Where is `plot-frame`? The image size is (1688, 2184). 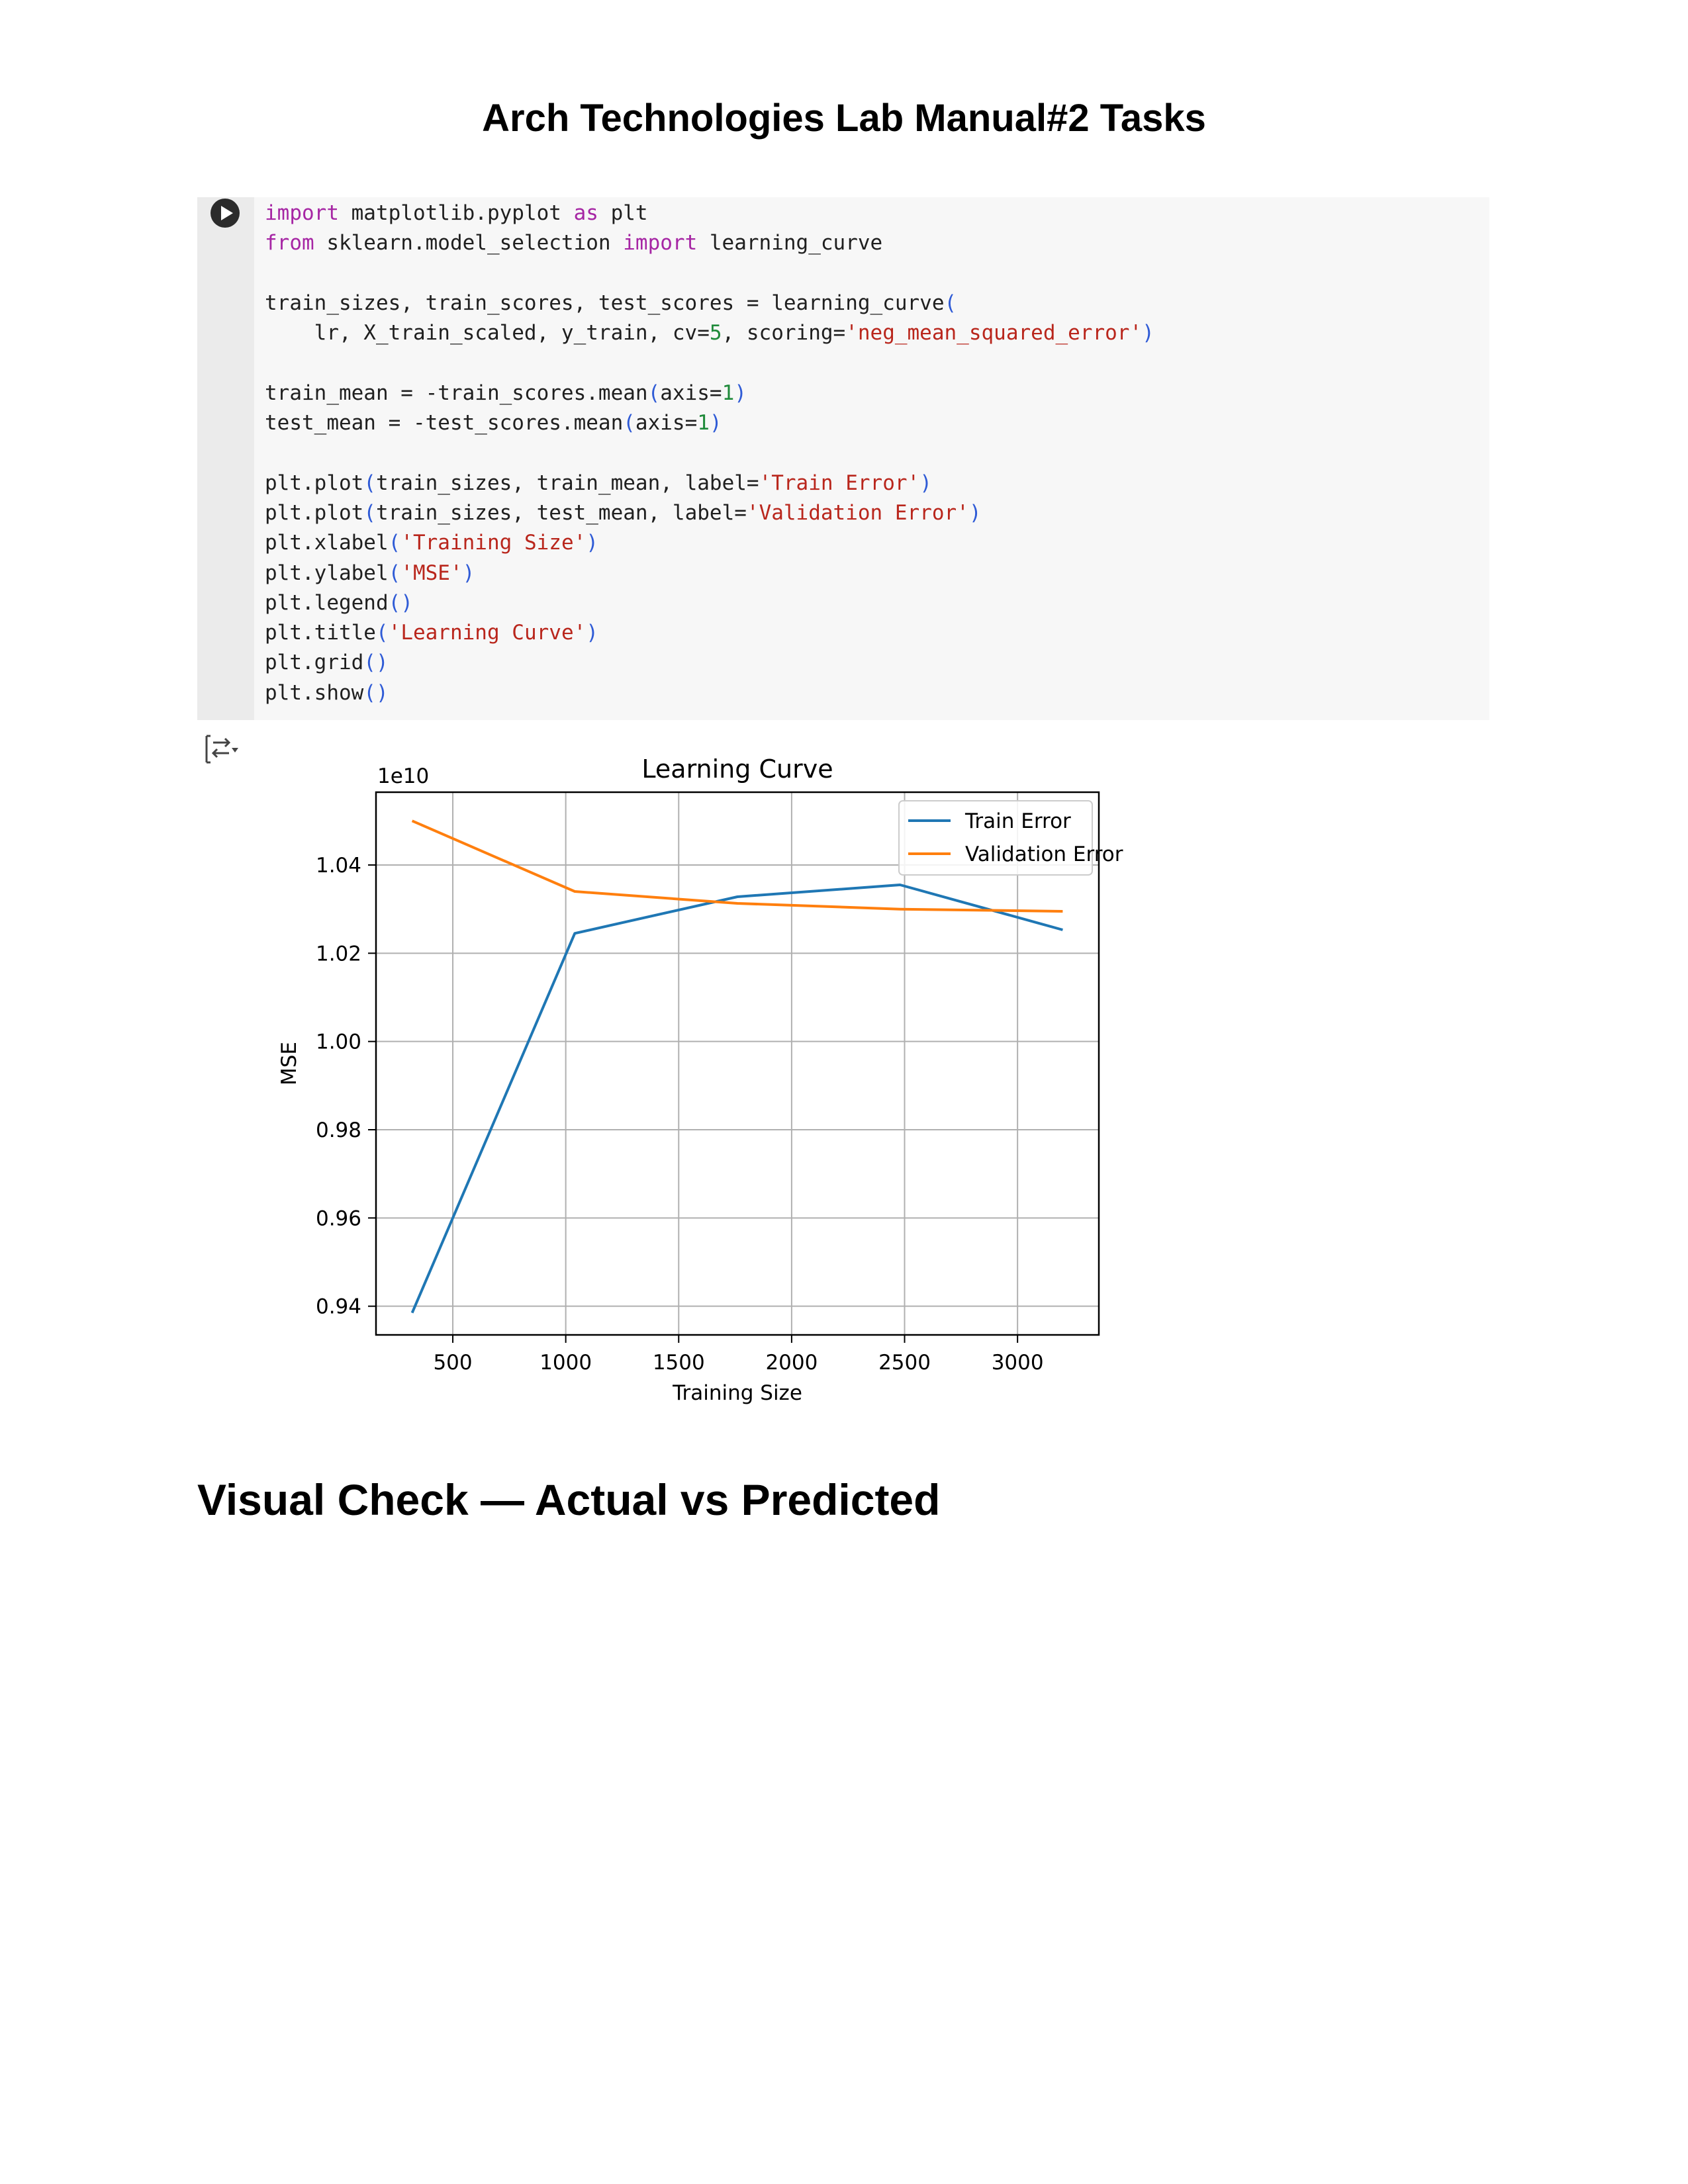
plot-frame is located at coordinates (737, 1063).